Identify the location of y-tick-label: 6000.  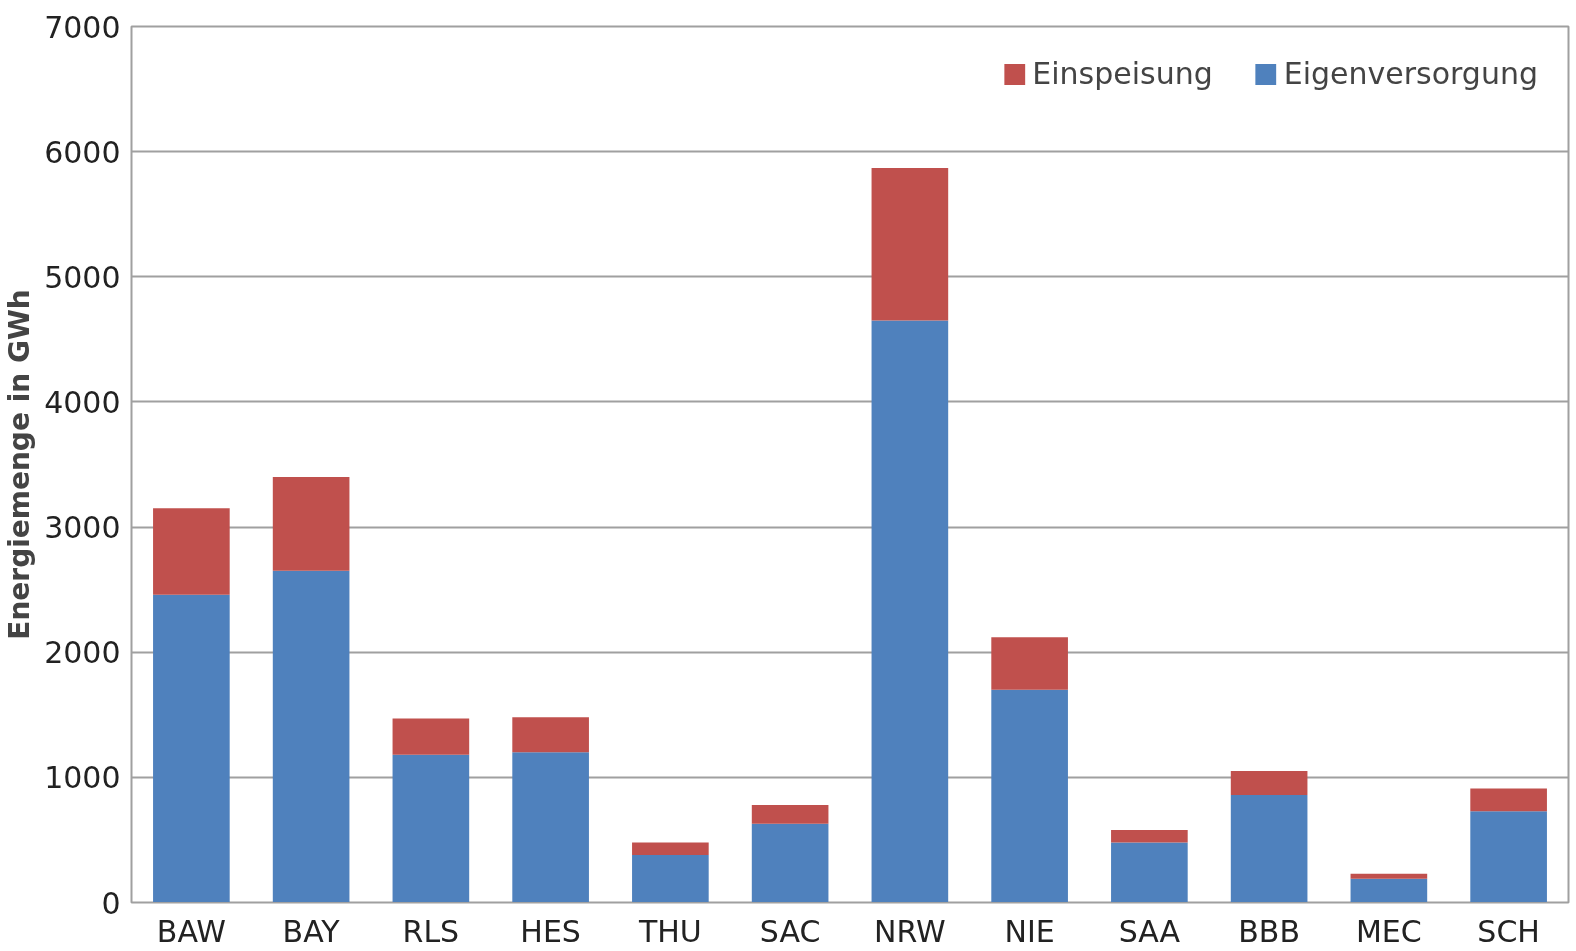
(82, 152).